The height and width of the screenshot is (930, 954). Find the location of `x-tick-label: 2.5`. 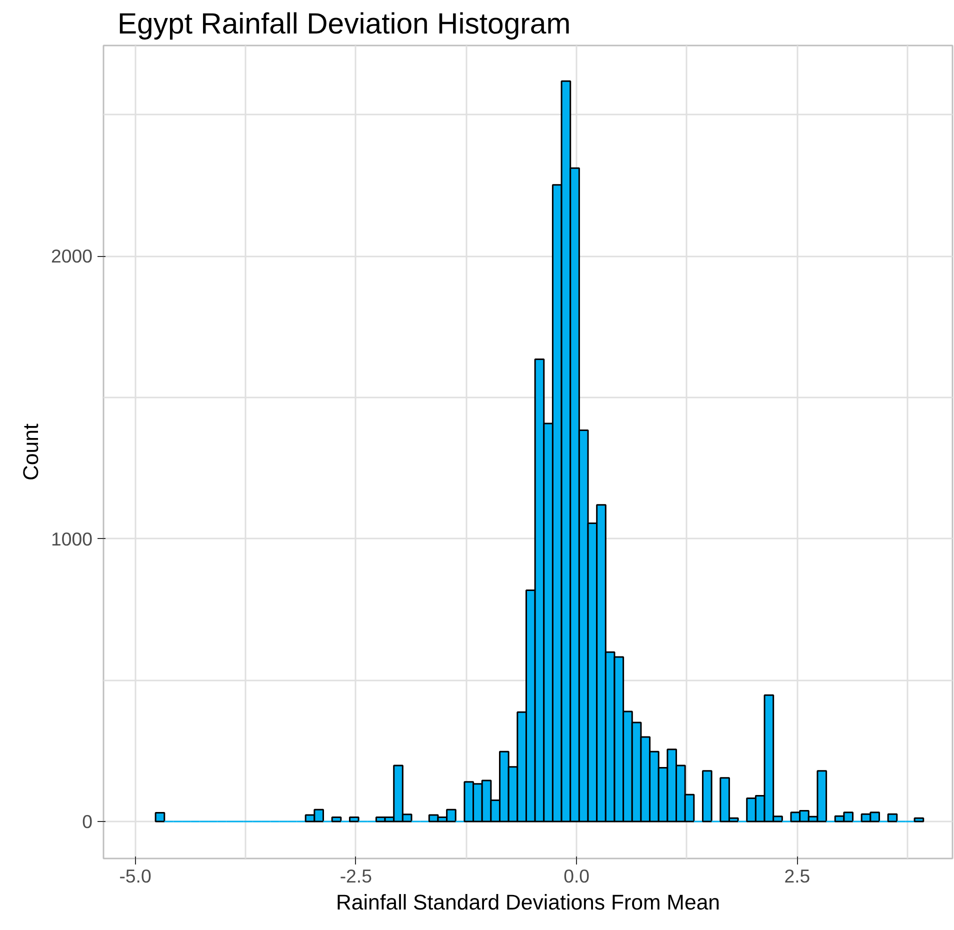

x-tick-label: 2.5 is located at coordinates (797, 876).